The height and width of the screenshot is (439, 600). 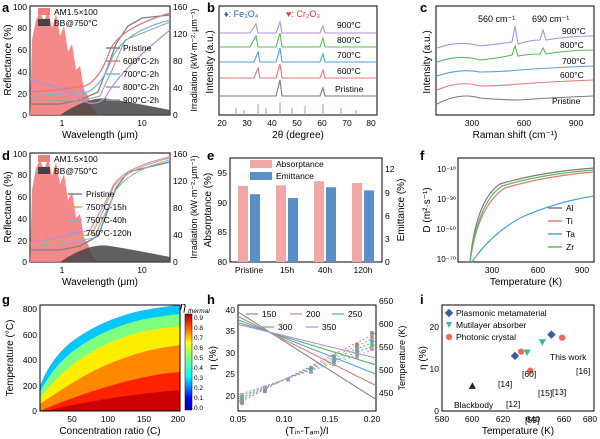 I want to click on e-ytick: 85, so click(x=223, y=232).